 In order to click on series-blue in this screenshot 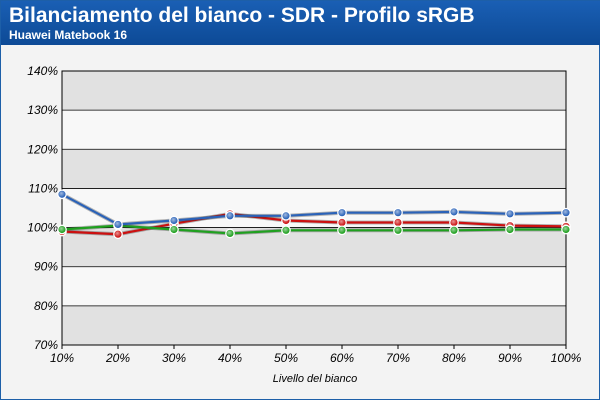, I will do `click(314, 209)`.